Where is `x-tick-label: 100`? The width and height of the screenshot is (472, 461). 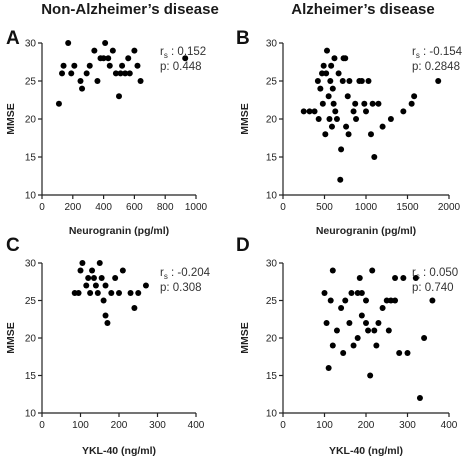 x-tick-label: 100 is located at coordinates (324, 425).